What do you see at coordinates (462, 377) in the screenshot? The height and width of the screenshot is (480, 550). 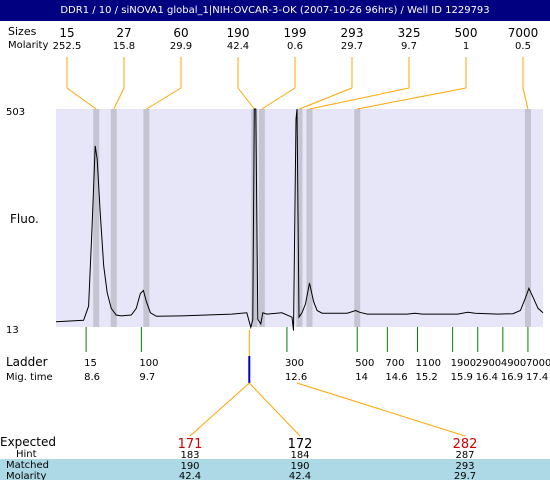 I see `ladder-mig-time-label: 15.9` at bounding box center [462, 377].